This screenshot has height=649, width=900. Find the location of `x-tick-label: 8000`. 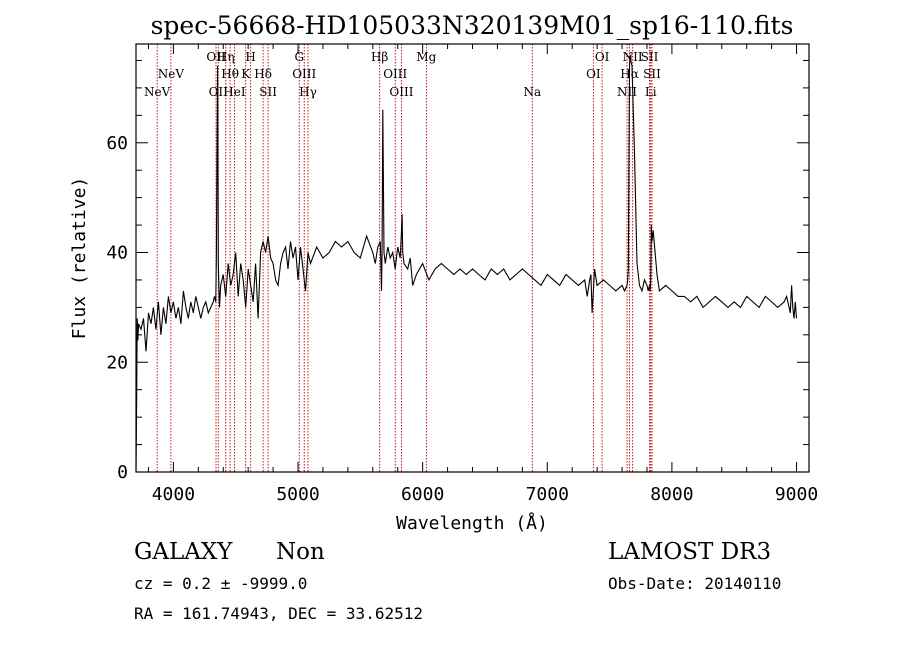

x-tick-label: 8000 is located at coordinates (671, 494).